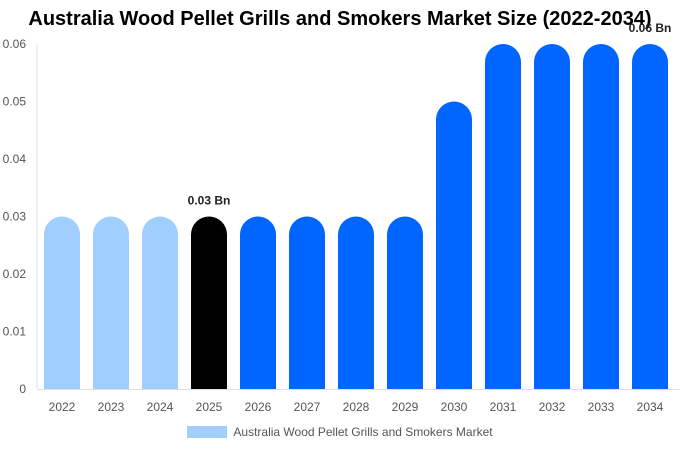 The height and width of the screenshot is (450, 680). I want to click on bar-2031, so click(503, 216).